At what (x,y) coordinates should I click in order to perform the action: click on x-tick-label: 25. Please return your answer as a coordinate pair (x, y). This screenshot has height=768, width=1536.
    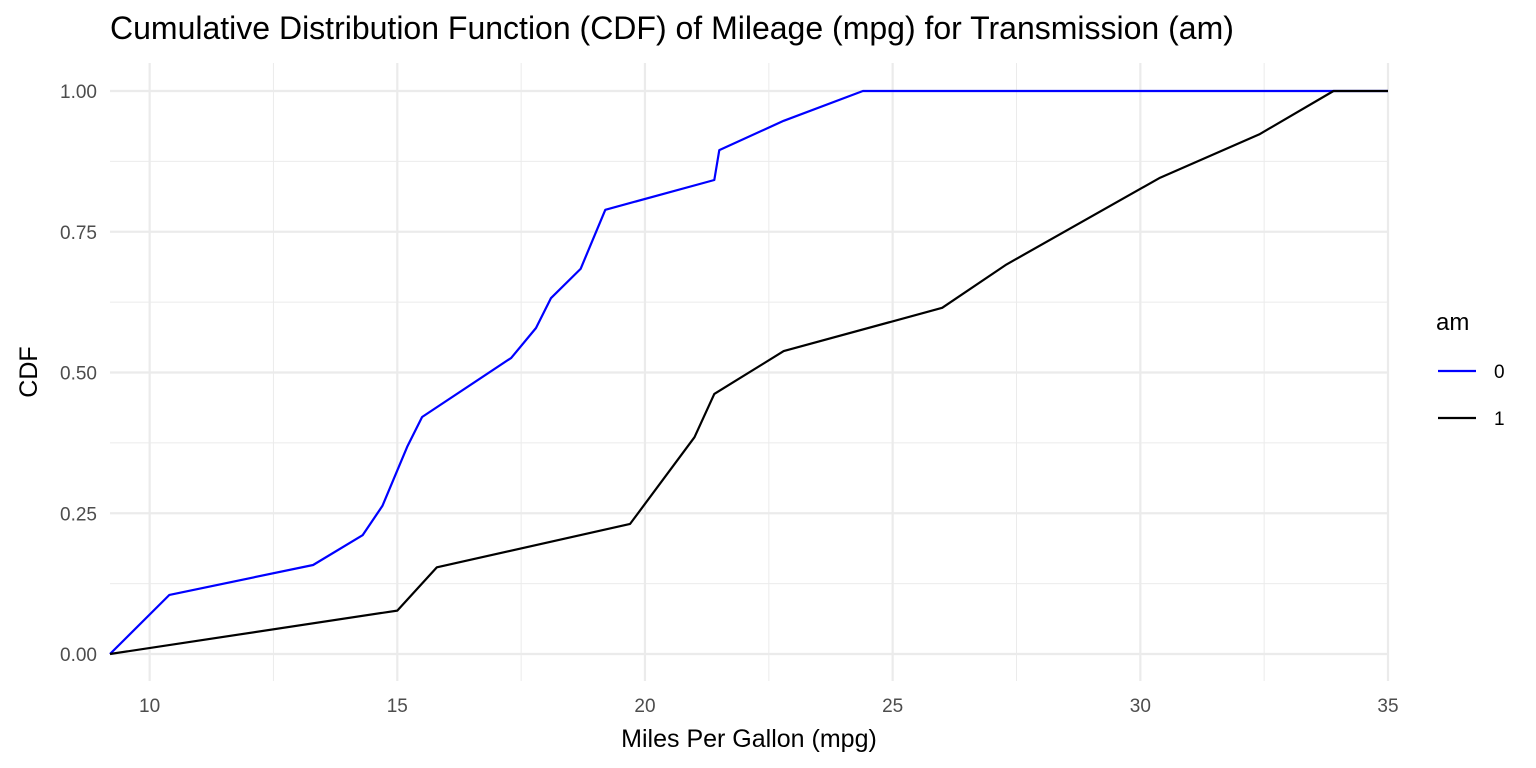
    Looking at the image, I should click on (892, 706).